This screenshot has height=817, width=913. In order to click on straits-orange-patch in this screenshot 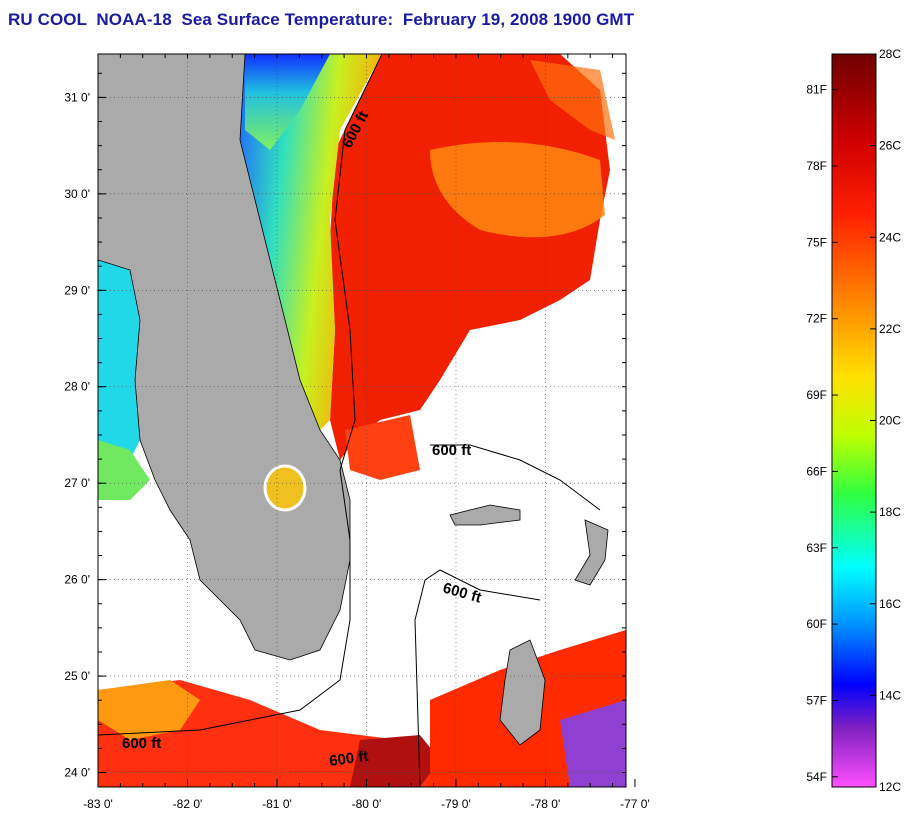, I will do `click(149, 710)`.